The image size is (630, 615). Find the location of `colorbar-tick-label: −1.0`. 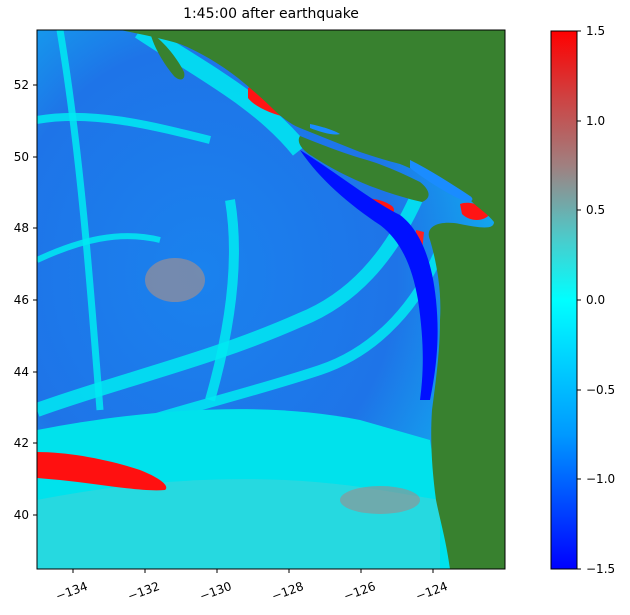

colorbar-tick-label: −1.0 is located at coordinates (600, 479).